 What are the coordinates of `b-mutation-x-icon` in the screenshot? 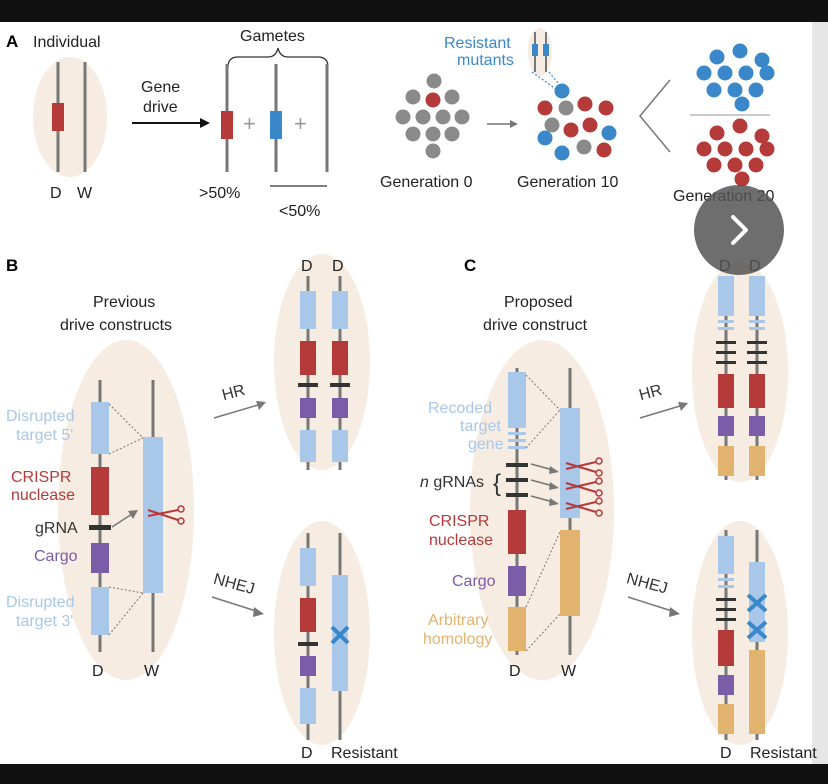 It's located at (340, 635).